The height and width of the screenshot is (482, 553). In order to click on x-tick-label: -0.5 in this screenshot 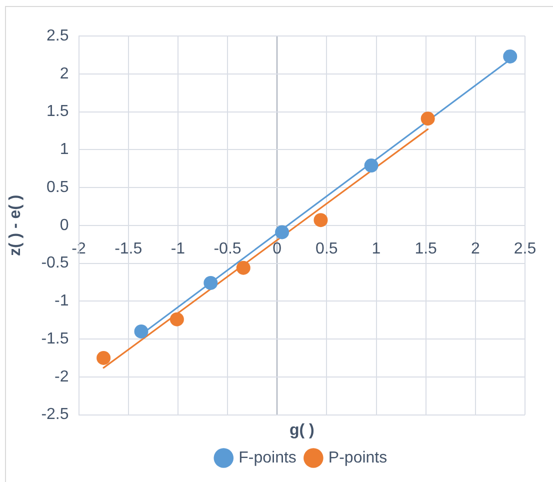, I will do `click(228, 249)`.